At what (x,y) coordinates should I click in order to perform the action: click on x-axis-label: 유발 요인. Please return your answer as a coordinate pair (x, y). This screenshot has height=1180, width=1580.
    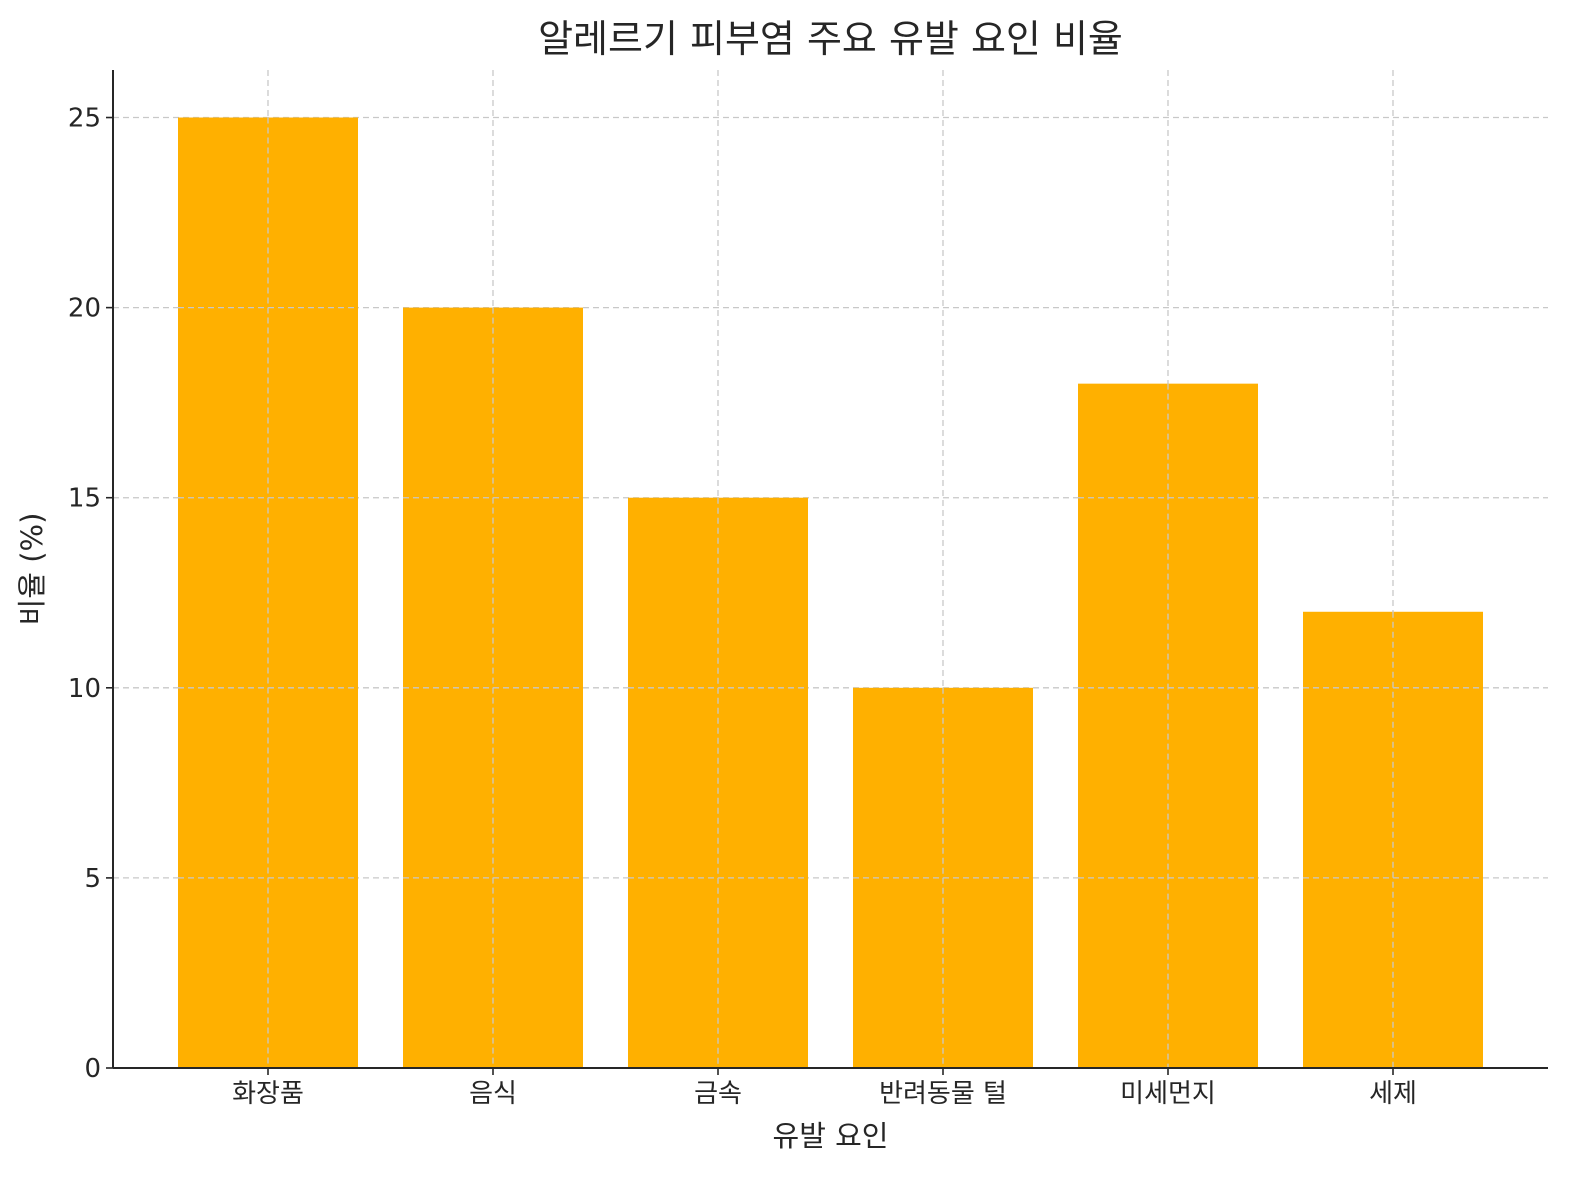
    Looking at the image, I should click on (831, 1136).